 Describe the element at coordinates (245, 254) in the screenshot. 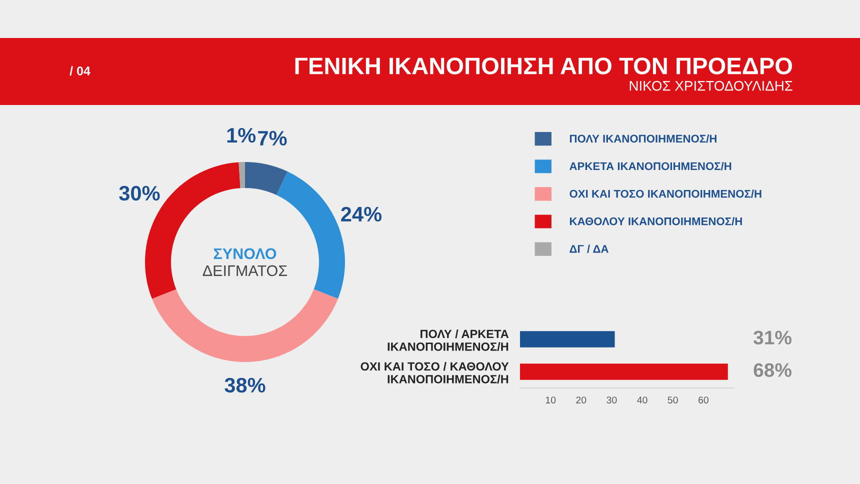

I see `text: ΣΥΝΟΛΟ` at that location.